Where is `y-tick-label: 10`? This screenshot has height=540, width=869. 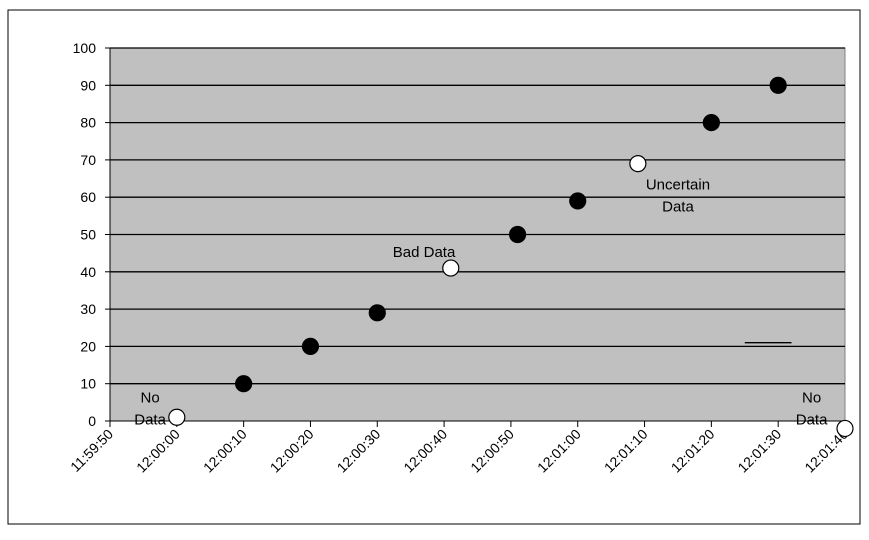 y-tick-label: 10 is located at coordinates (88, 384).